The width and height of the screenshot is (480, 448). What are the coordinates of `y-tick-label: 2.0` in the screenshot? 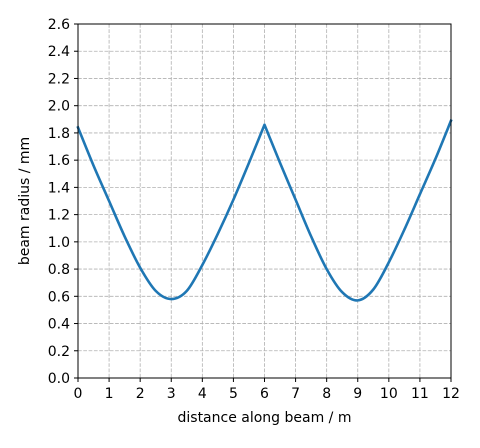 It's located at (59, 107).